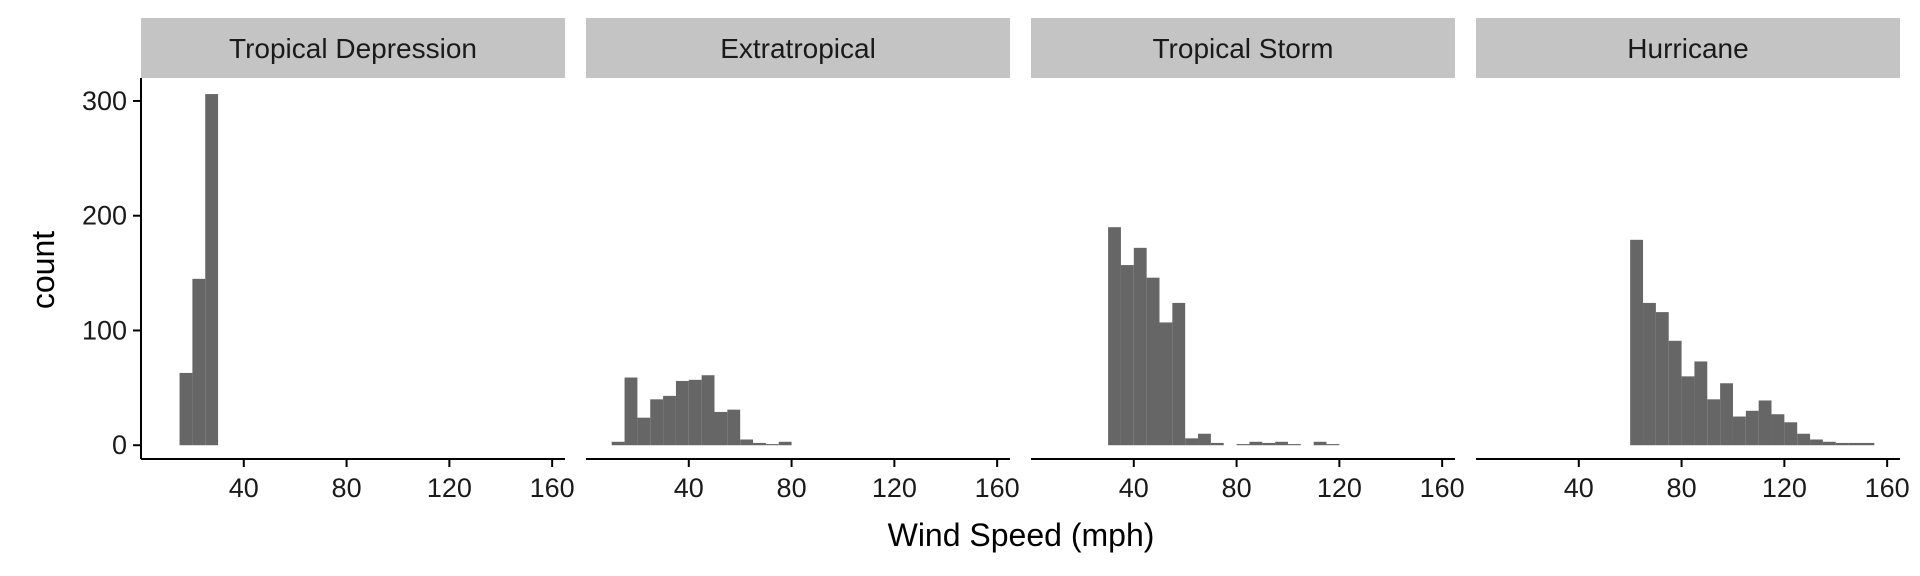  What do you see at coordinates (43, 270) in the screenshot?
I see `y-axis-title: count` at bounding box center [43, 270].